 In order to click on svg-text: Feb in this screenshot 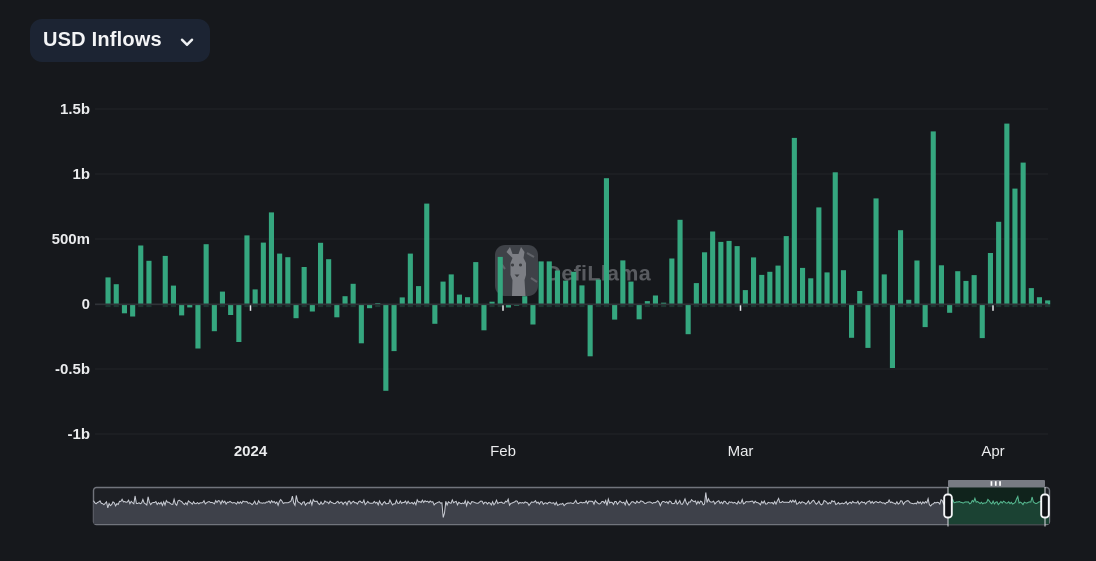, I will do `click(503, 451)`.